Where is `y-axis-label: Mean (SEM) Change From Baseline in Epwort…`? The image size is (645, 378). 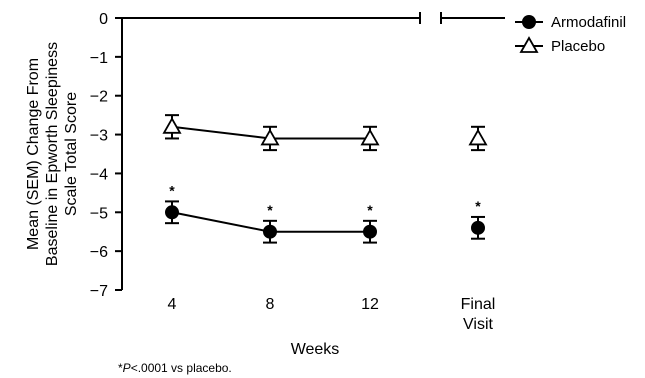 y-axis-label: Mean (SEM) Change From Baseline in Epwort… is located at coordinates (52, 154).